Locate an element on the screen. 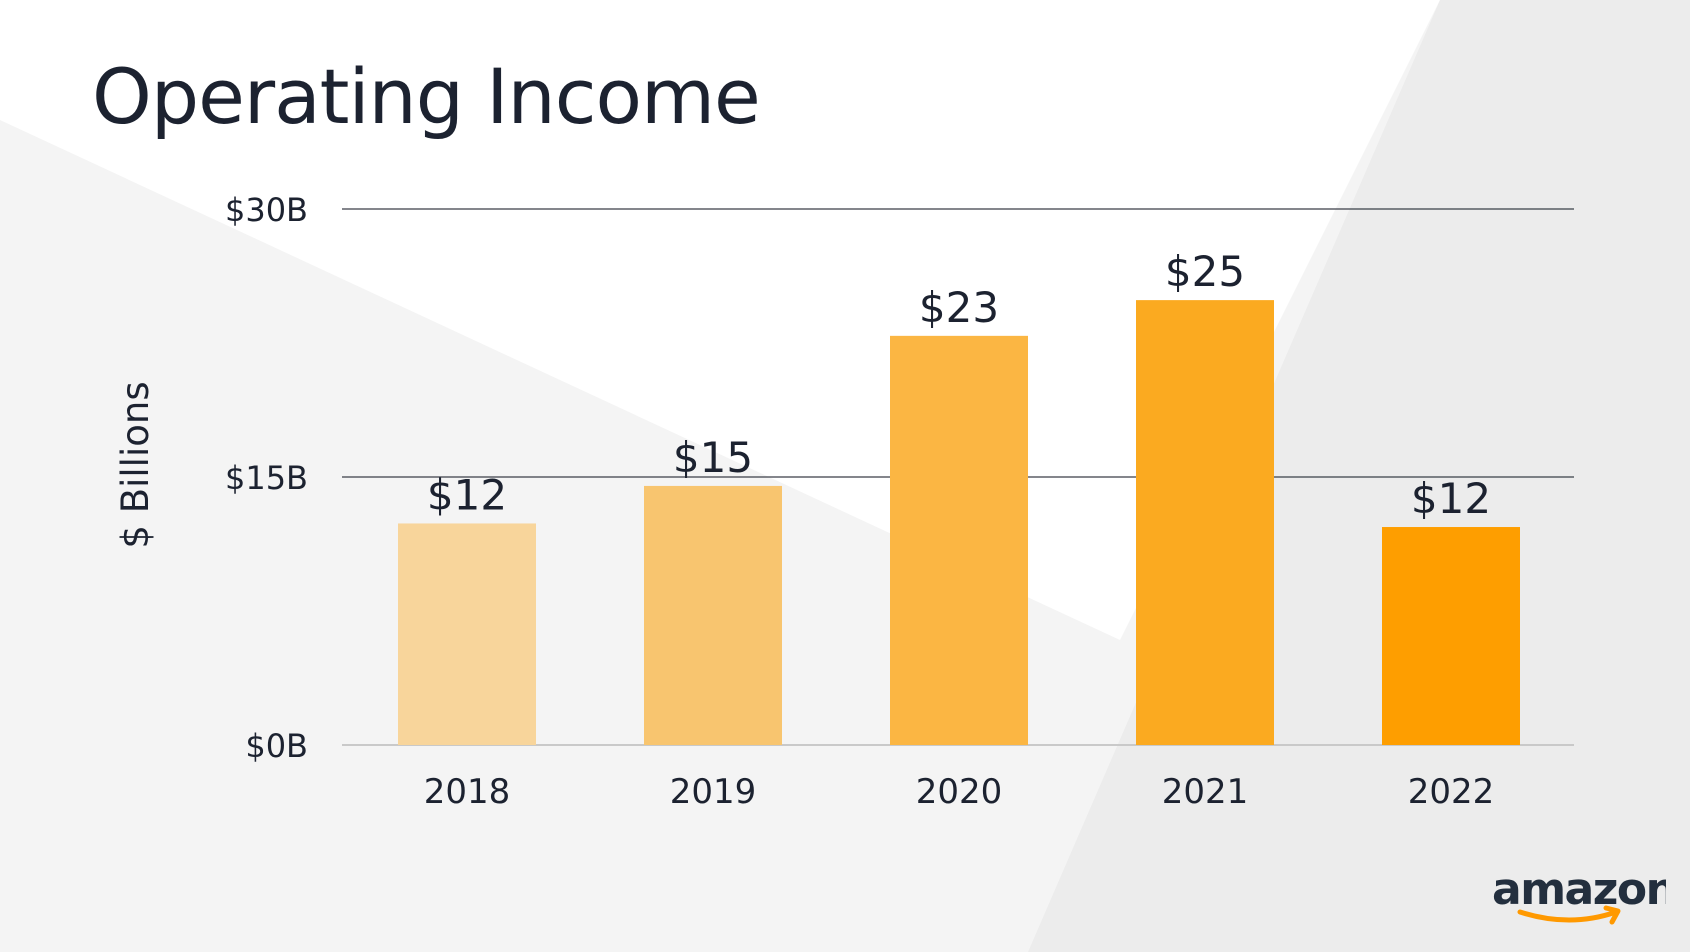 This screenshot has height=952, width=1690. logo-smile-arrow is located at coordinates (1568, 916).